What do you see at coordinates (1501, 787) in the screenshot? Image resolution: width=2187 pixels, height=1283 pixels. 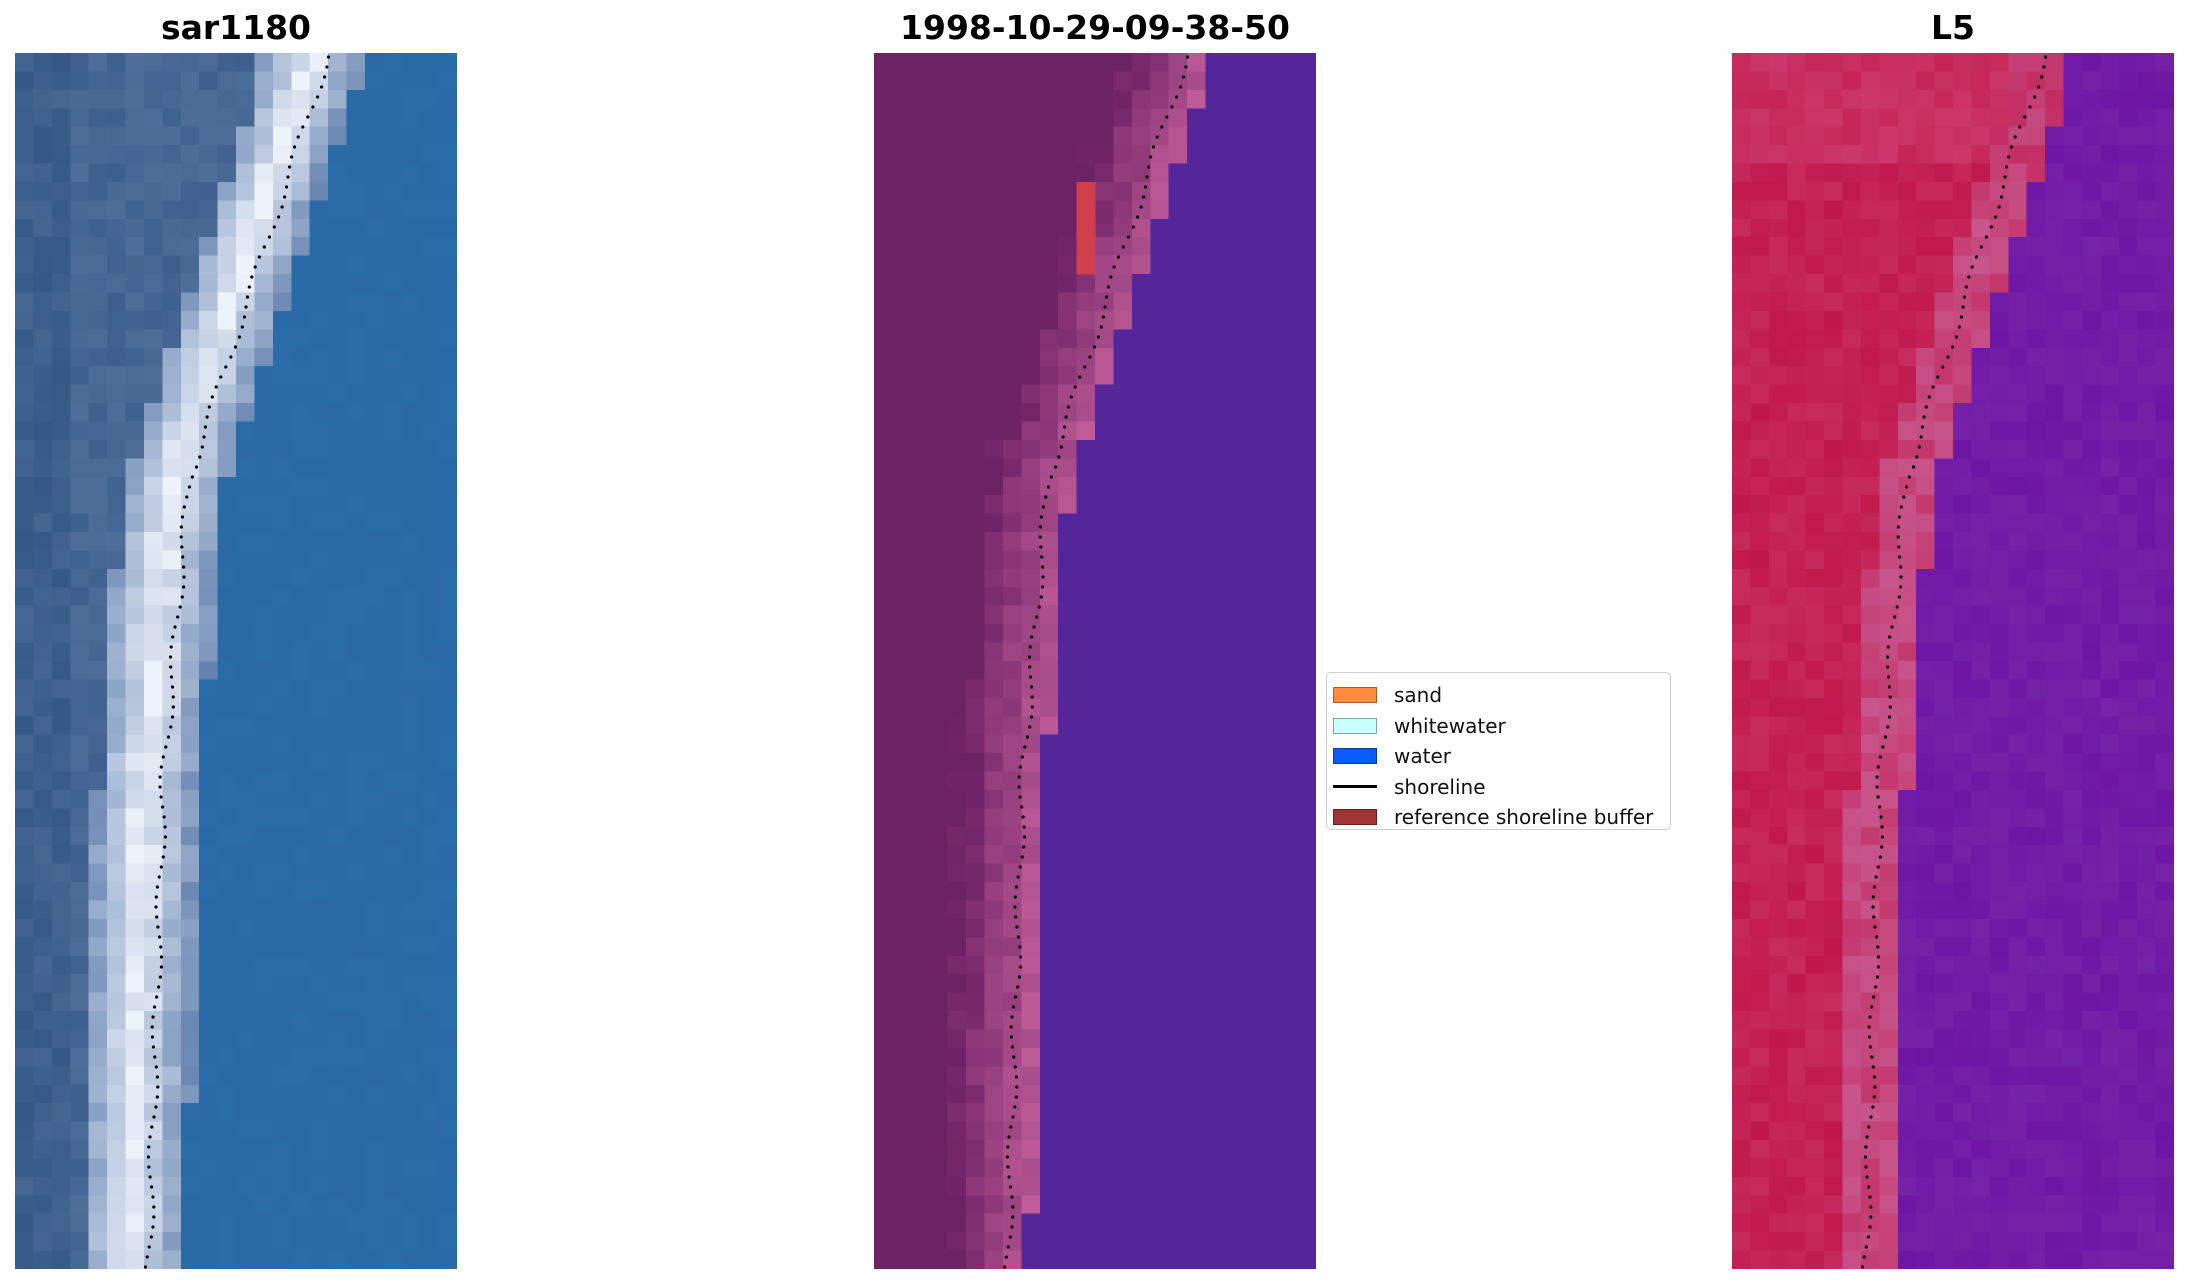 I see `legend-item-shoreline: shoreline` at bounding box center [1501, 787].